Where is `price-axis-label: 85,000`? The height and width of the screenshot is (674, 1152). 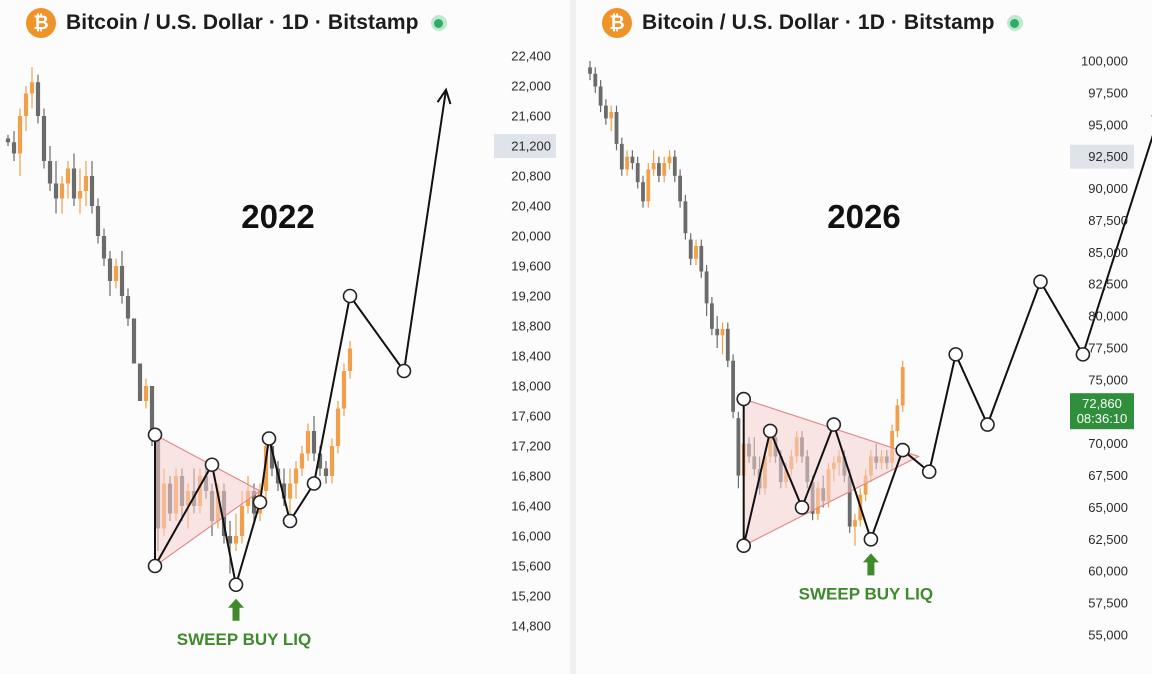
price-axis-label: 85,000 is located at coordinates (1108, 252).